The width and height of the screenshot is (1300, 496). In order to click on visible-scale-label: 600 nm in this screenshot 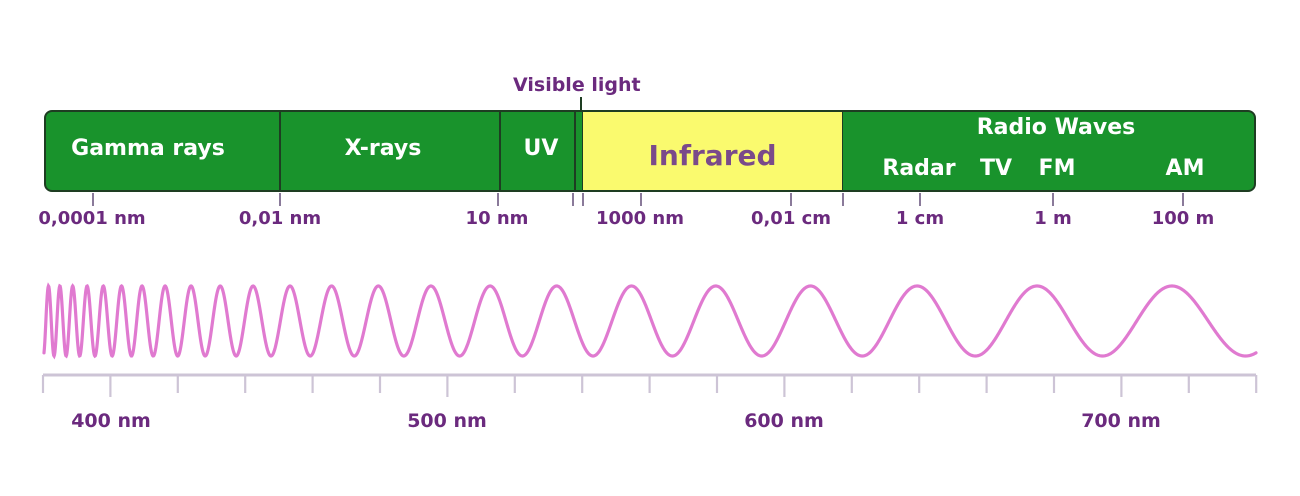, I will do `click(784, 421)`.